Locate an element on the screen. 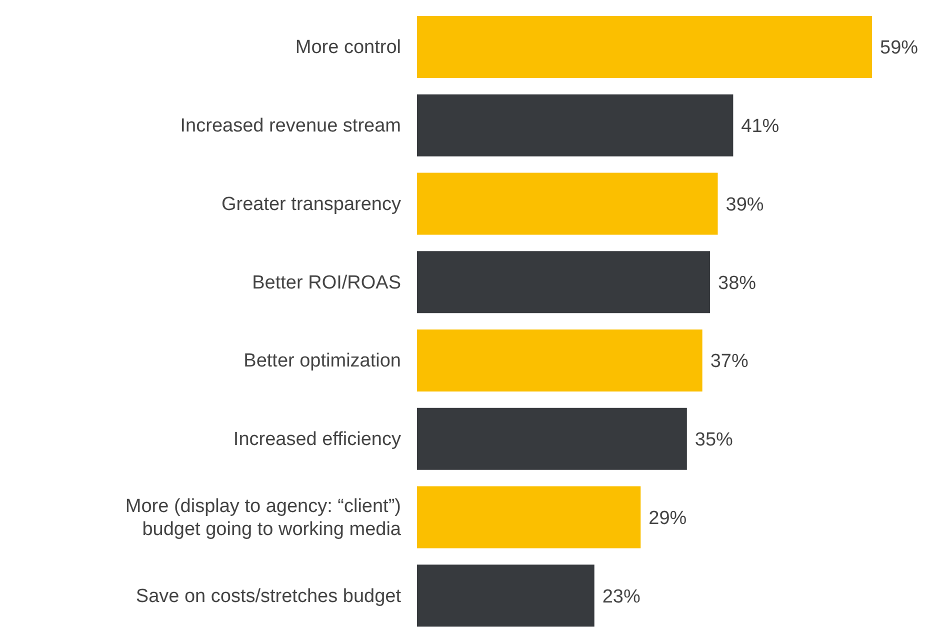  y-tick-label: More control is located at coordinates (348, 47).